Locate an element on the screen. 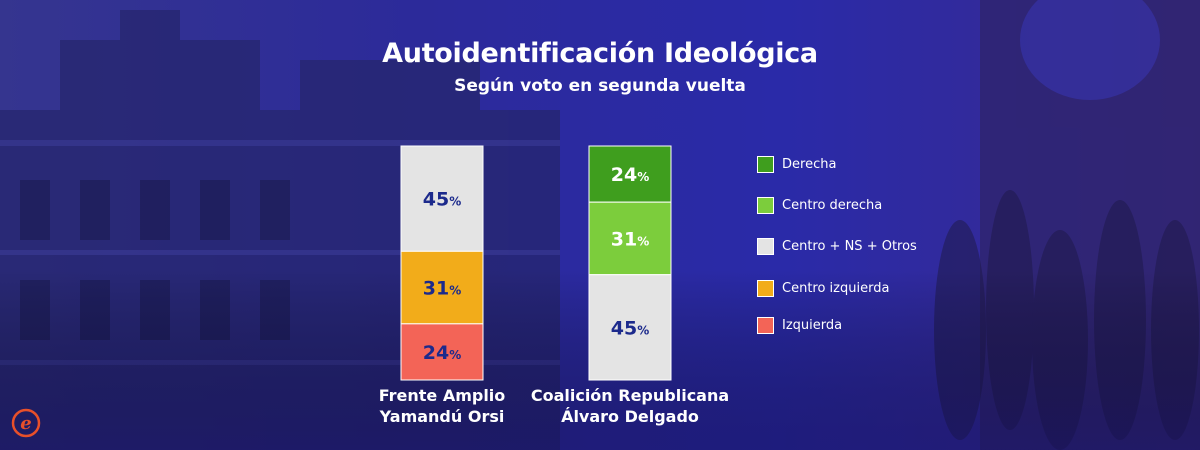  category-label: Frente Amplio is located at coordinates (442, 395).